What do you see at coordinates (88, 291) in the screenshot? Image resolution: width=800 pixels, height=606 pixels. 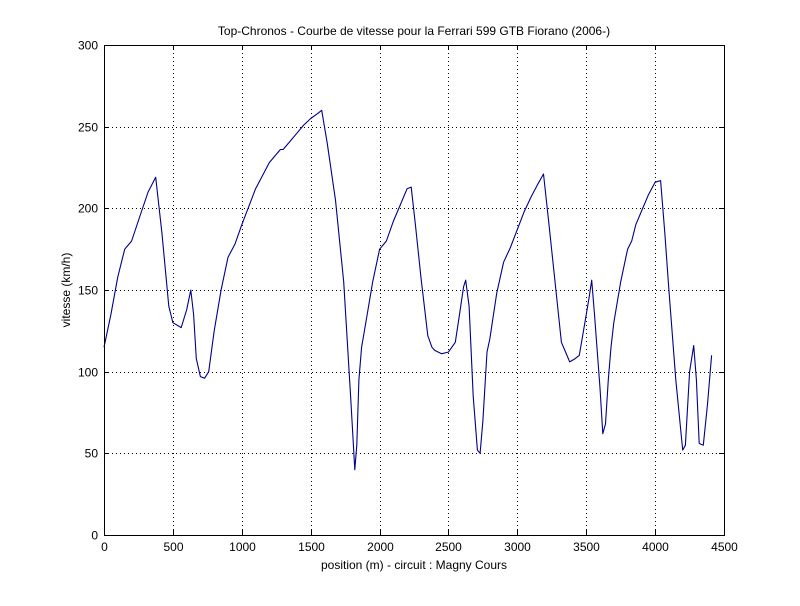 I see `y-tick-label: 150` at bounding box center [88, 291].